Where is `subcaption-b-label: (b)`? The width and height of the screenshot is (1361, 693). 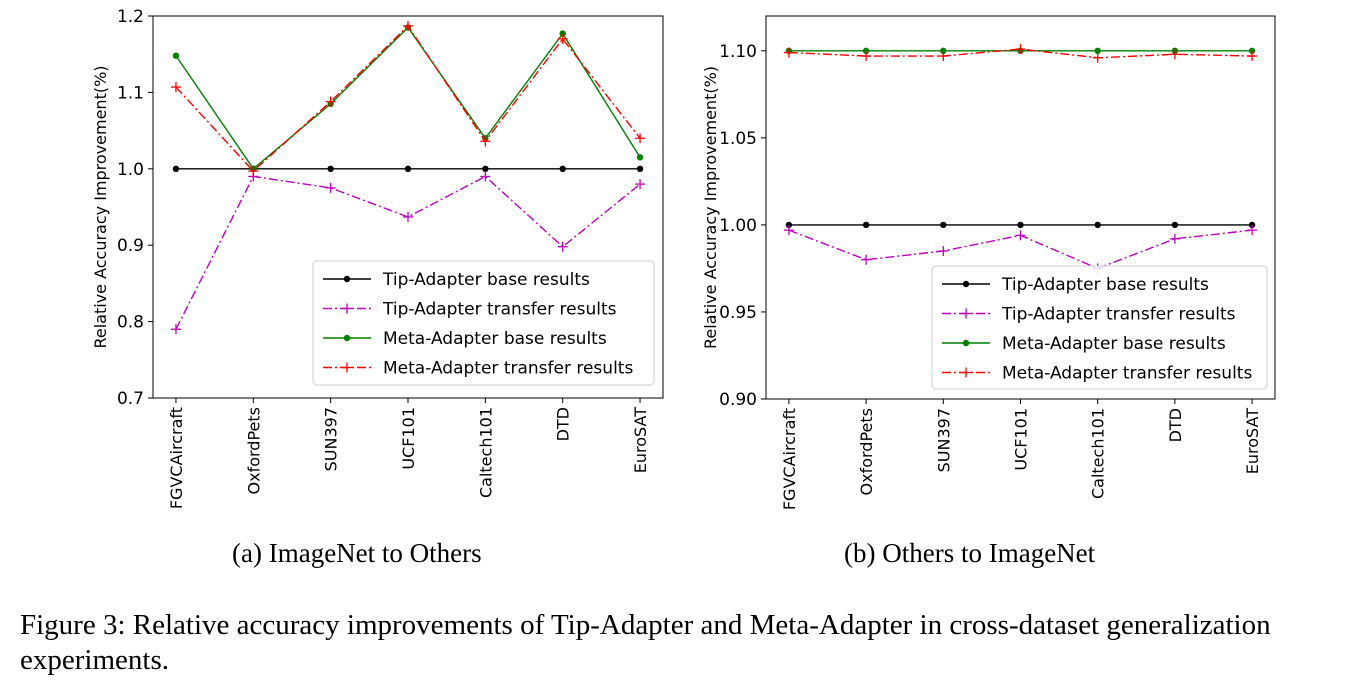 subcaption-b-label: (b) is located at coordinates (860, 553).